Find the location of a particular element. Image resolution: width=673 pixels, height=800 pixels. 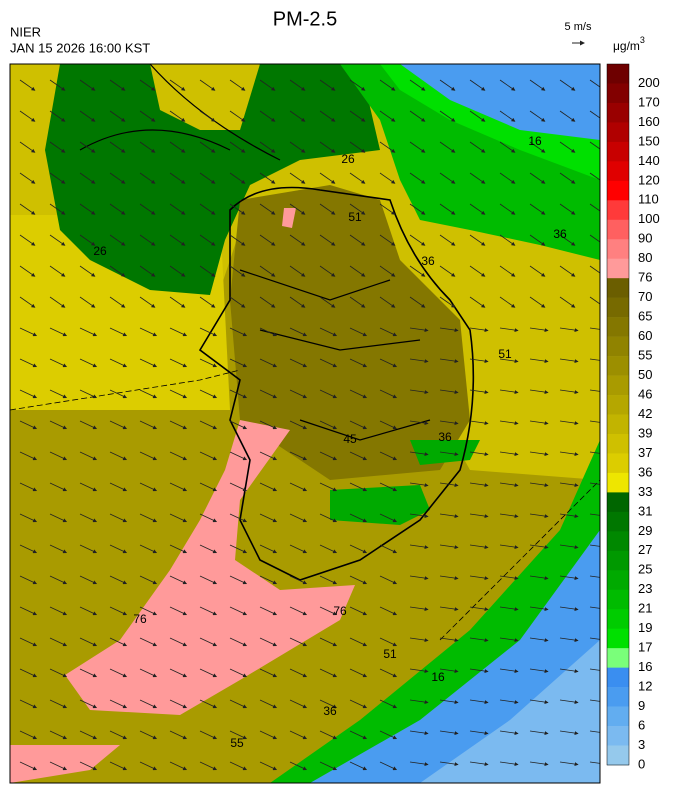

colorbar-label: 150 is located at coordinates (649, 140).